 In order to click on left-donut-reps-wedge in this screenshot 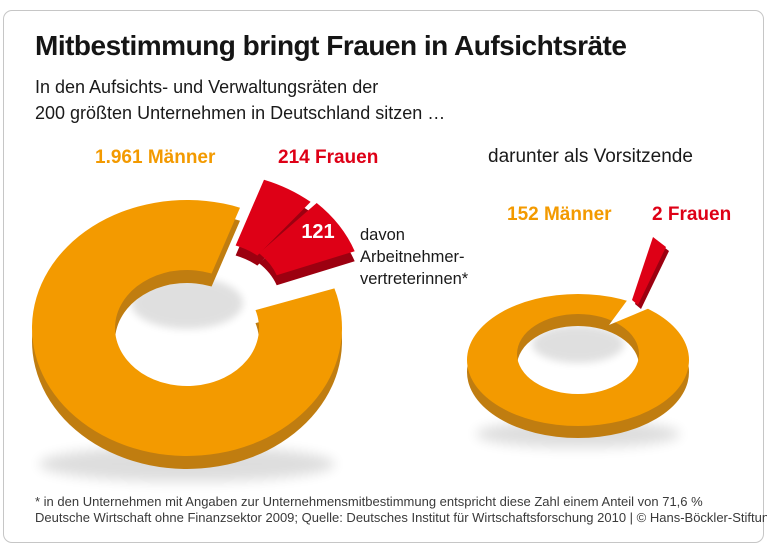, I will do `click(307, 244)`.